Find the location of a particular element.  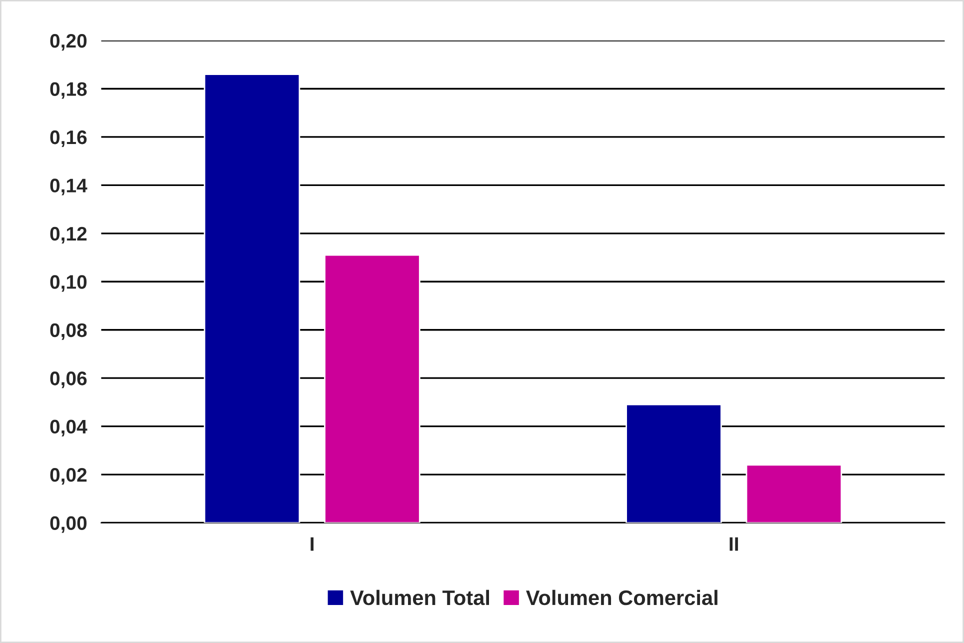

y-tick-label: 0,06 is located at coordinates (68, 380).